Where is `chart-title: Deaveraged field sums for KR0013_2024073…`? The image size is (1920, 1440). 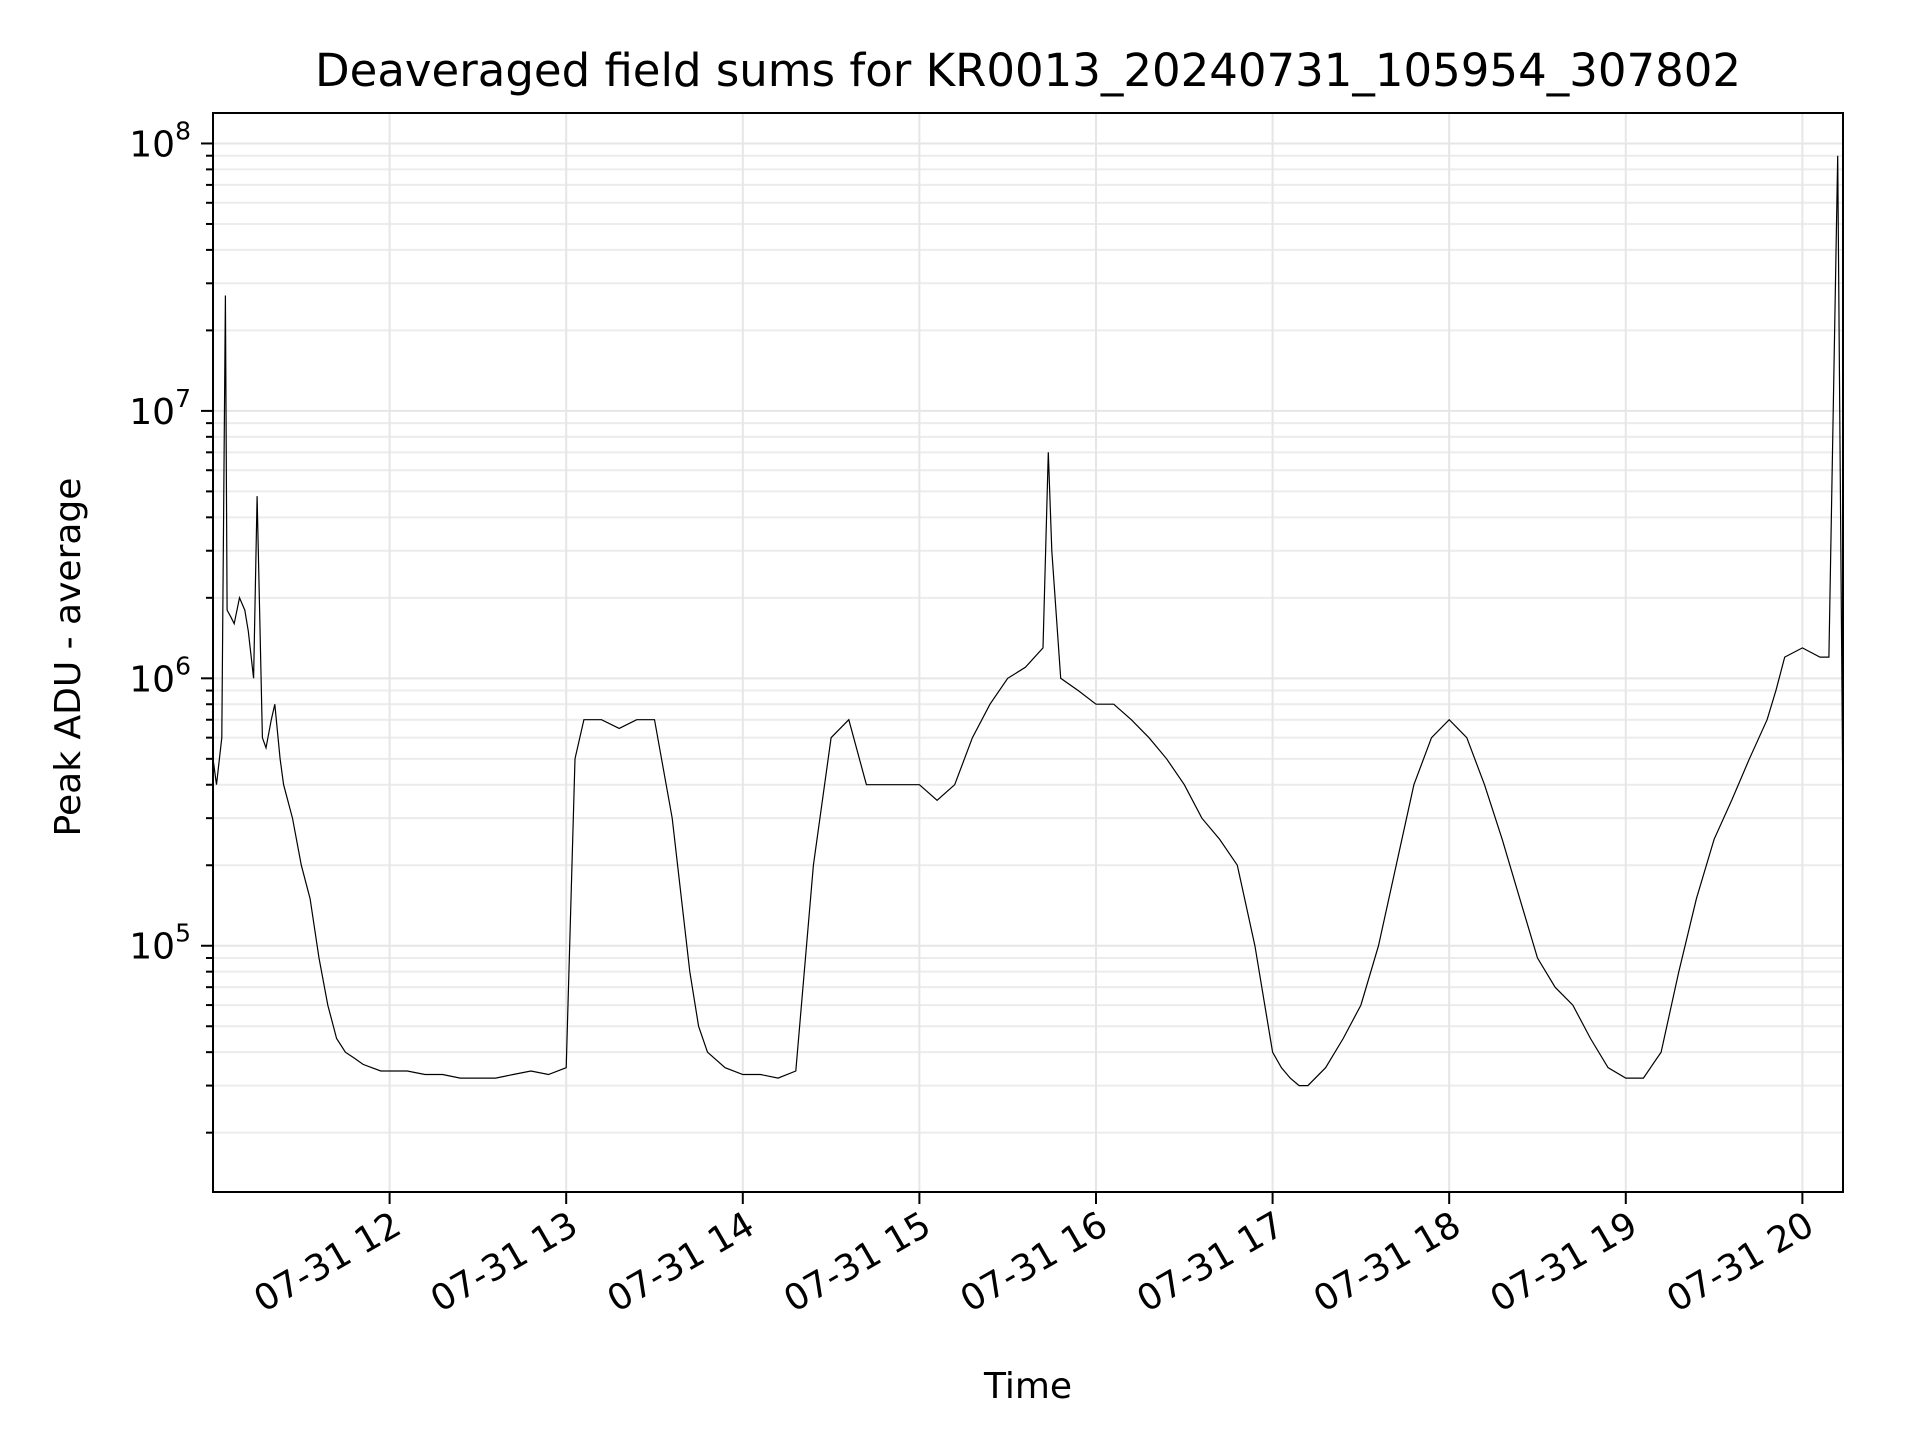
chart-title: Deaveraged field sums for KR0013_2024073… is located at coordinates (1028, 70).